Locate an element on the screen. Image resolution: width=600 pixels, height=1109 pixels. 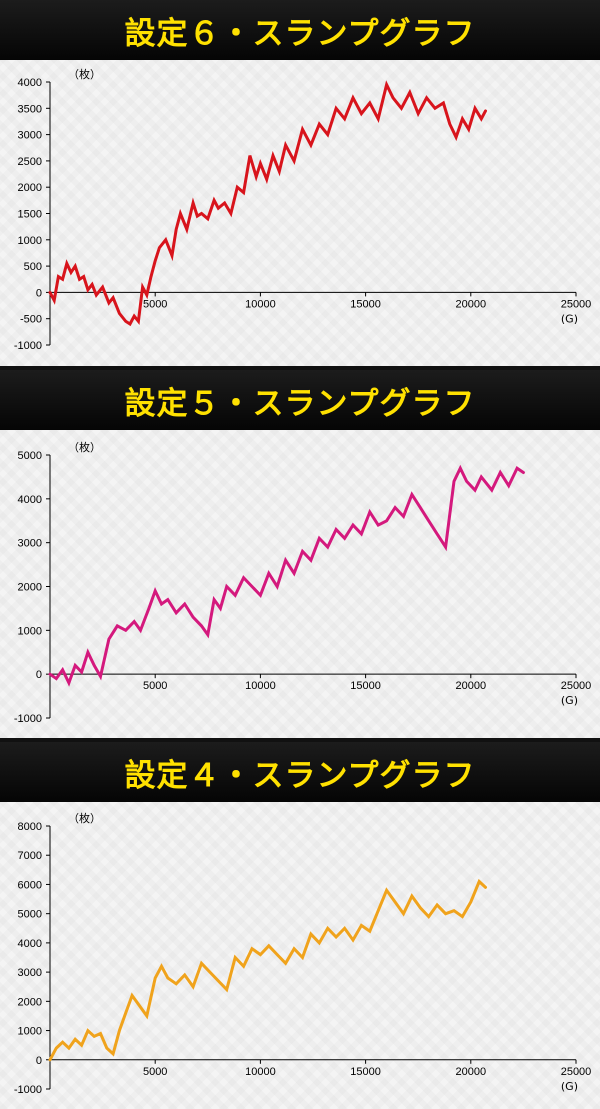
y-tick-label: 6000 is located at coordinates (30, 885).